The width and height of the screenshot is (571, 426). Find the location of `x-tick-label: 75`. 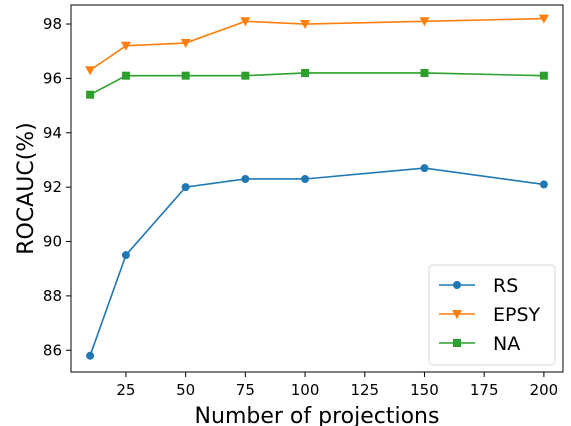

x-tick-label: 75 is located at coordinates (245, 390).